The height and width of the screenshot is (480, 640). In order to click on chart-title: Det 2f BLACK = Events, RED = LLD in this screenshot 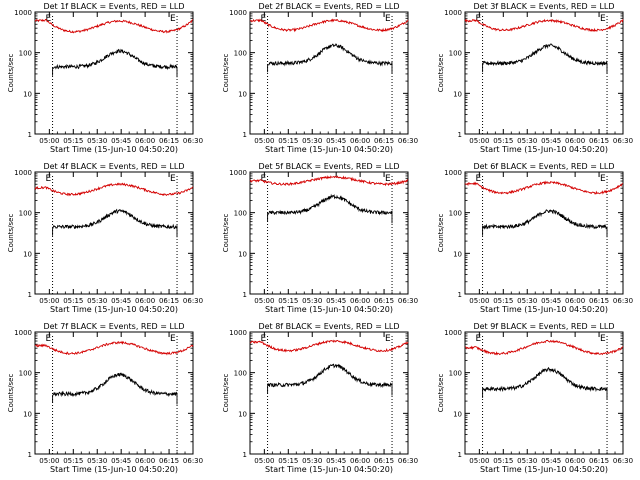, I will do `click(328, 6)`.